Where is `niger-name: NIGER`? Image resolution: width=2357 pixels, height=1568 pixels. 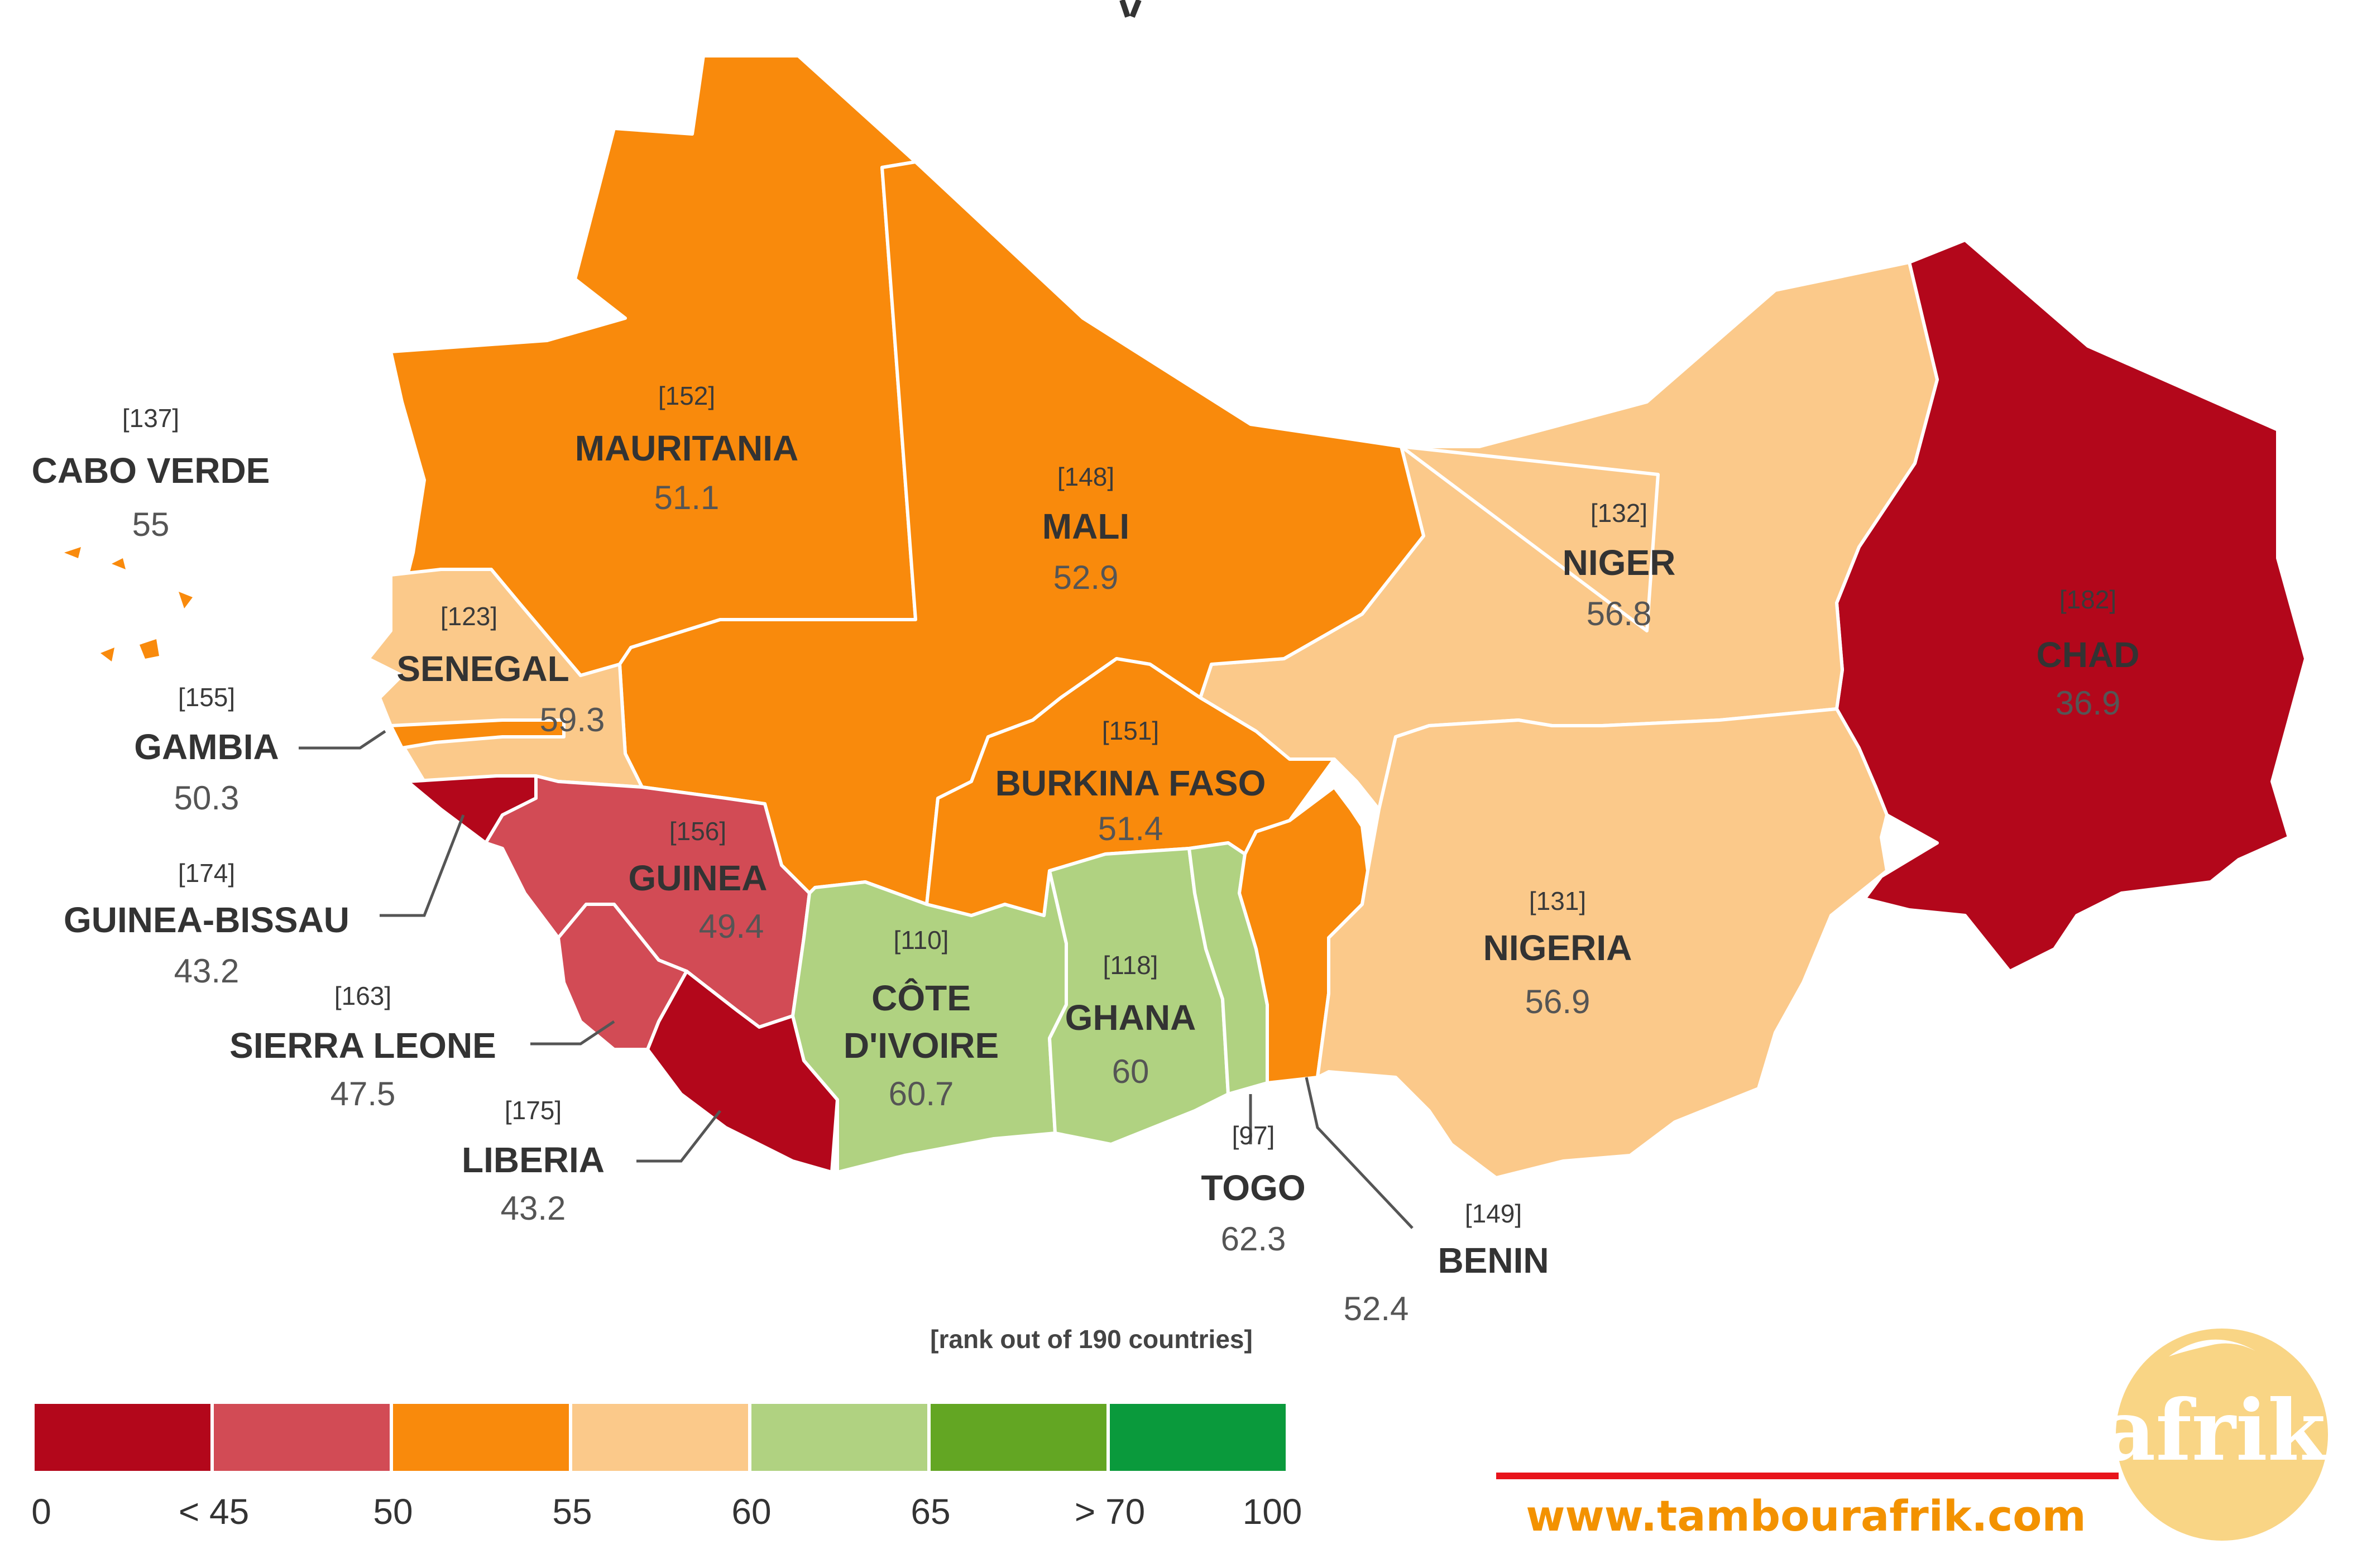 niger-name: NIGER is located at coordinates (1619, 563).